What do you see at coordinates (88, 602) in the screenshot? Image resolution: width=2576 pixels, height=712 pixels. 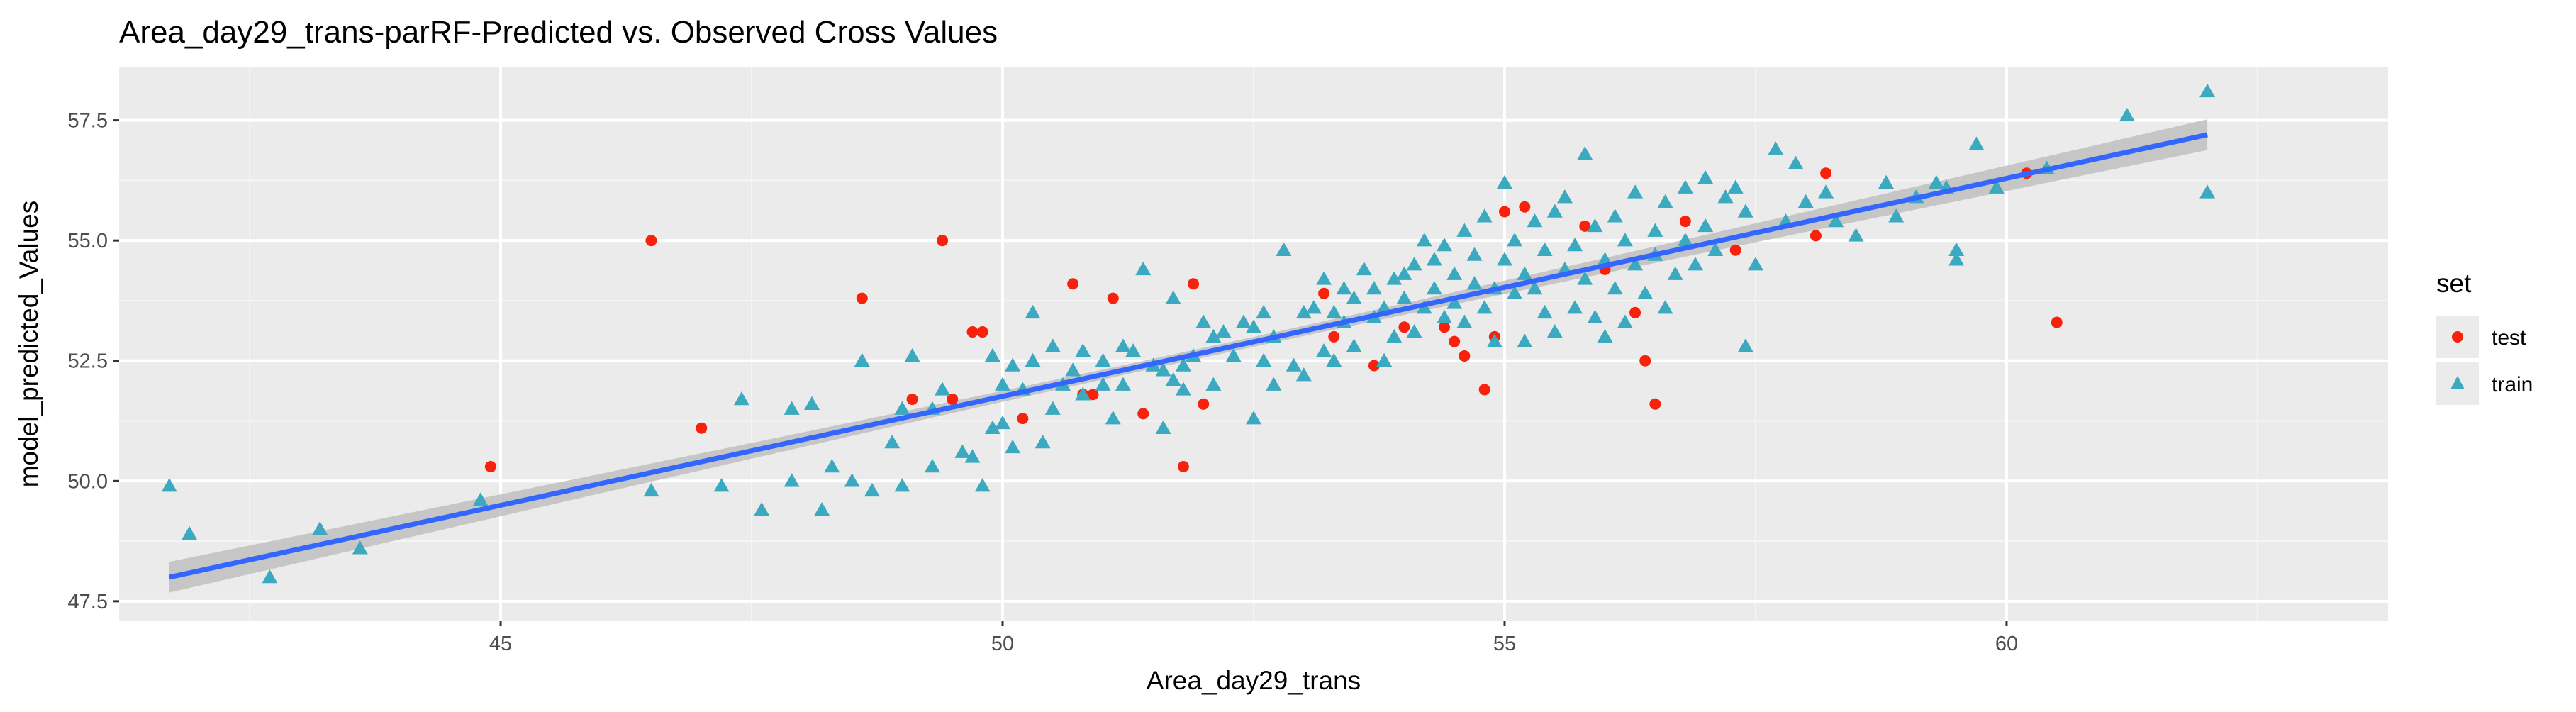 I see `y-tick-label: 47.5` at bounding box center [88, 602].